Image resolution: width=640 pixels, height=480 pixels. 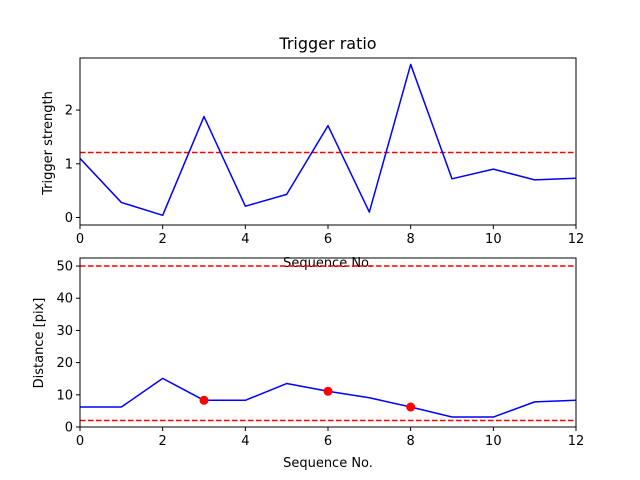 What do you see at coordinates (327, 43) in the screenshot?
I see `chart-title: Trigger ratio` at bounding box center [327, 43].